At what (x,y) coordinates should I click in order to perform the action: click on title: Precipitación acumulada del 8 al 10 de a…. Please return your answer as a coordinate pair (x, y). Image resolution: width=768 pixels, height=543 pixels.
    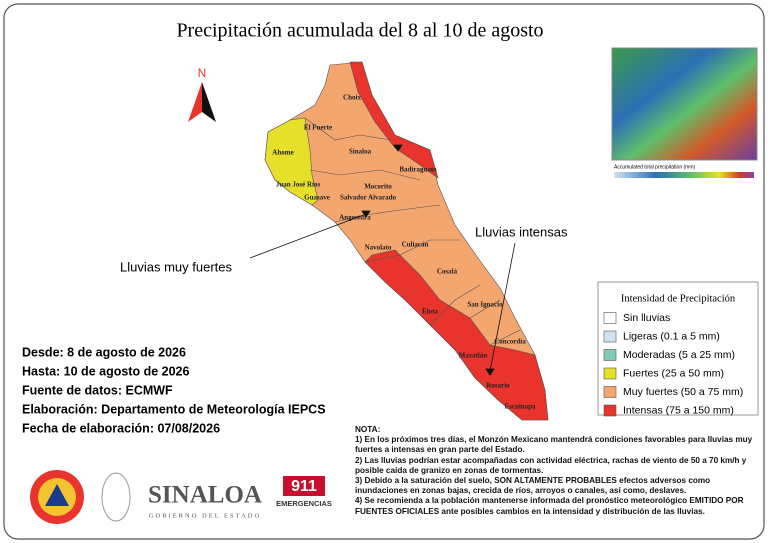
    Looking at the image, I should click on (359, 31).